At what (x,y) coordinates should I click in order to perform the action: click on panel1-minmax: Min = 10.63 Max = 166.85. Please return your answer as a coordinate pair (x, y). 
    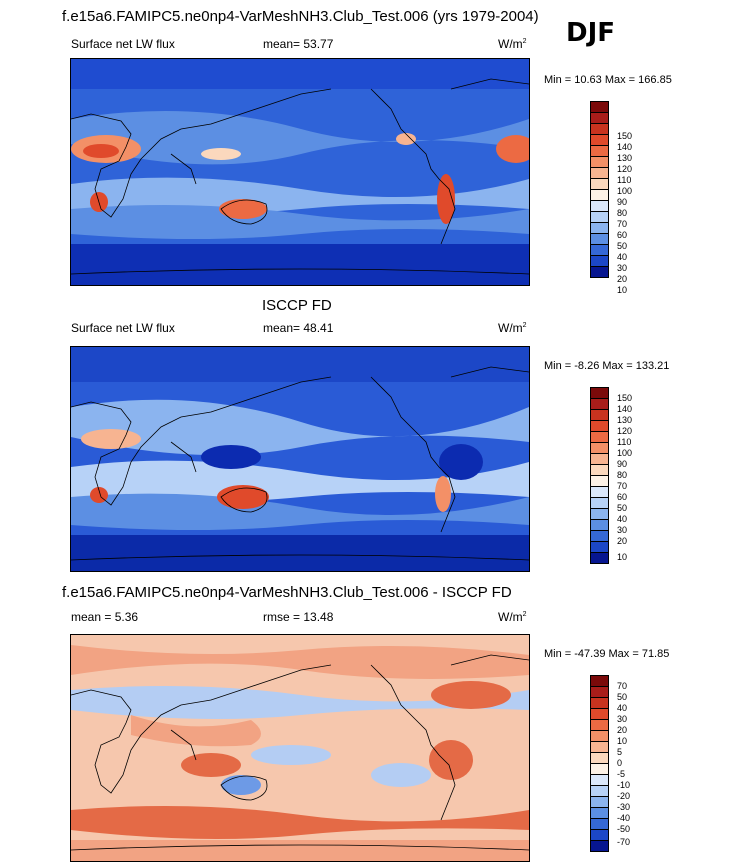
    Looking at the image, I should click on (608, 80).